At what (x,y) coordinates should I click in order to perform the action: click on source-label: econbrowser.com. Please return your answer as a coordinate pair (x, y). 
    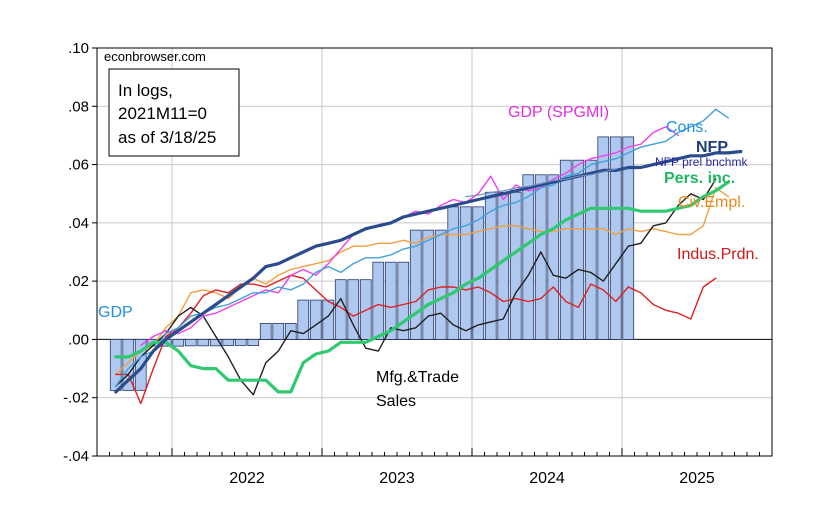
    Looking at the image, I should click on (155, 56).